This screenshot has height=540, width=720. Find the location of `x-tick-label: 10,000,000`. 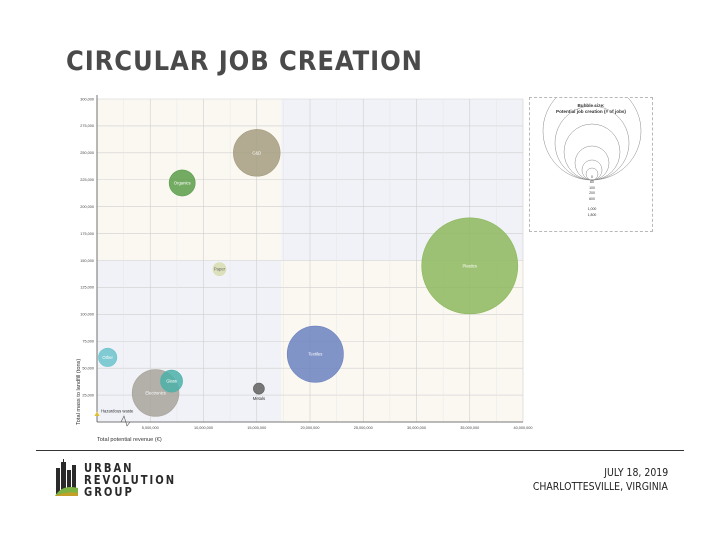

x-tick-label: 10,000,000 is located at coordinates (203, 428).